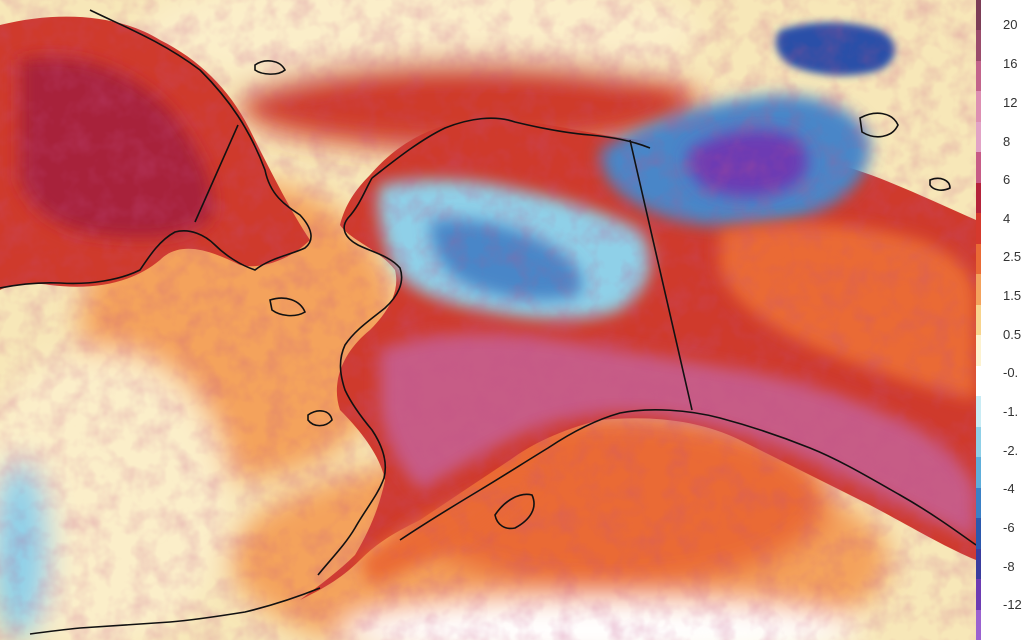 Image resolution: width=1024 pixels, height=640 pixels. What do you see at coordinates (687, 477) in the screenshot?
I see `alaska-coast-south` at bounding box center [687, 477].